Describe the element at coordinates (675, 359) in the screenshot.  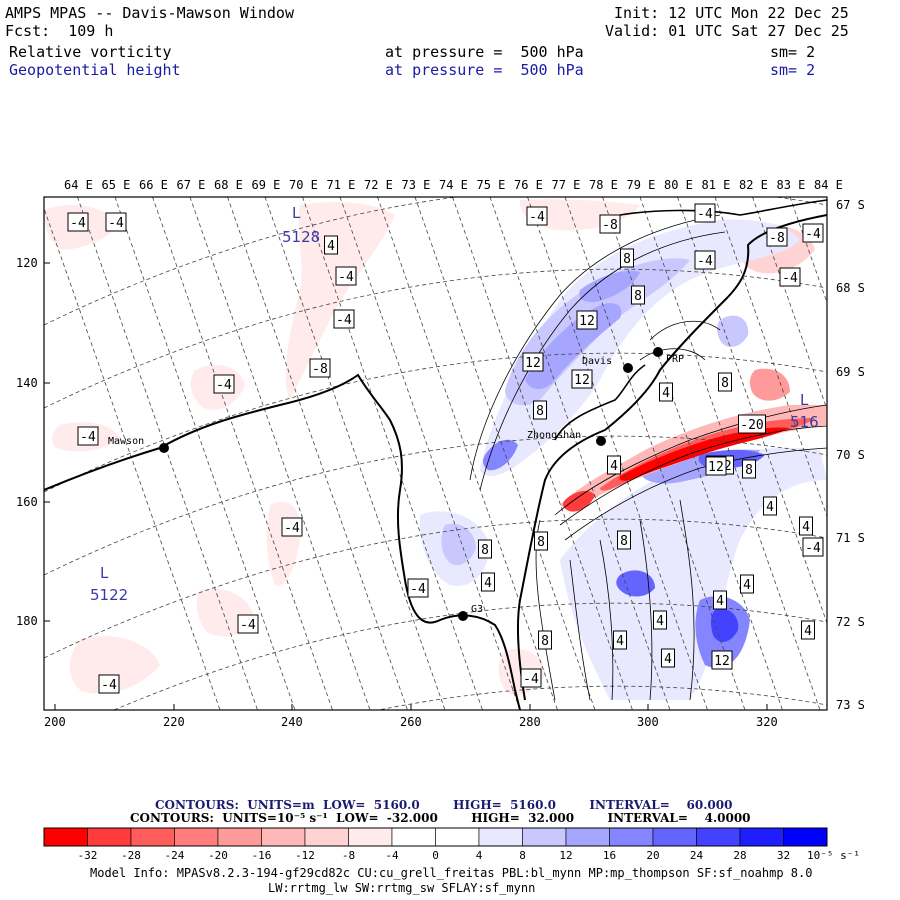
I see `station-label-progress: PRP` at that location.